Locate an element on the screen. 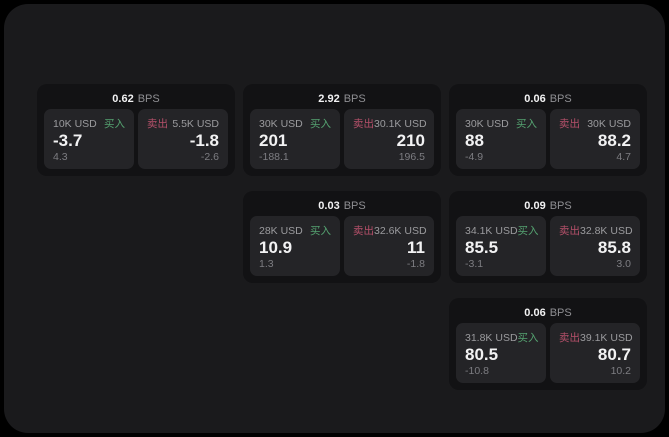 The width and height of the screenshot is (669, 437). buy-amount: 34.1K USD is located at coordinates (491, 231).